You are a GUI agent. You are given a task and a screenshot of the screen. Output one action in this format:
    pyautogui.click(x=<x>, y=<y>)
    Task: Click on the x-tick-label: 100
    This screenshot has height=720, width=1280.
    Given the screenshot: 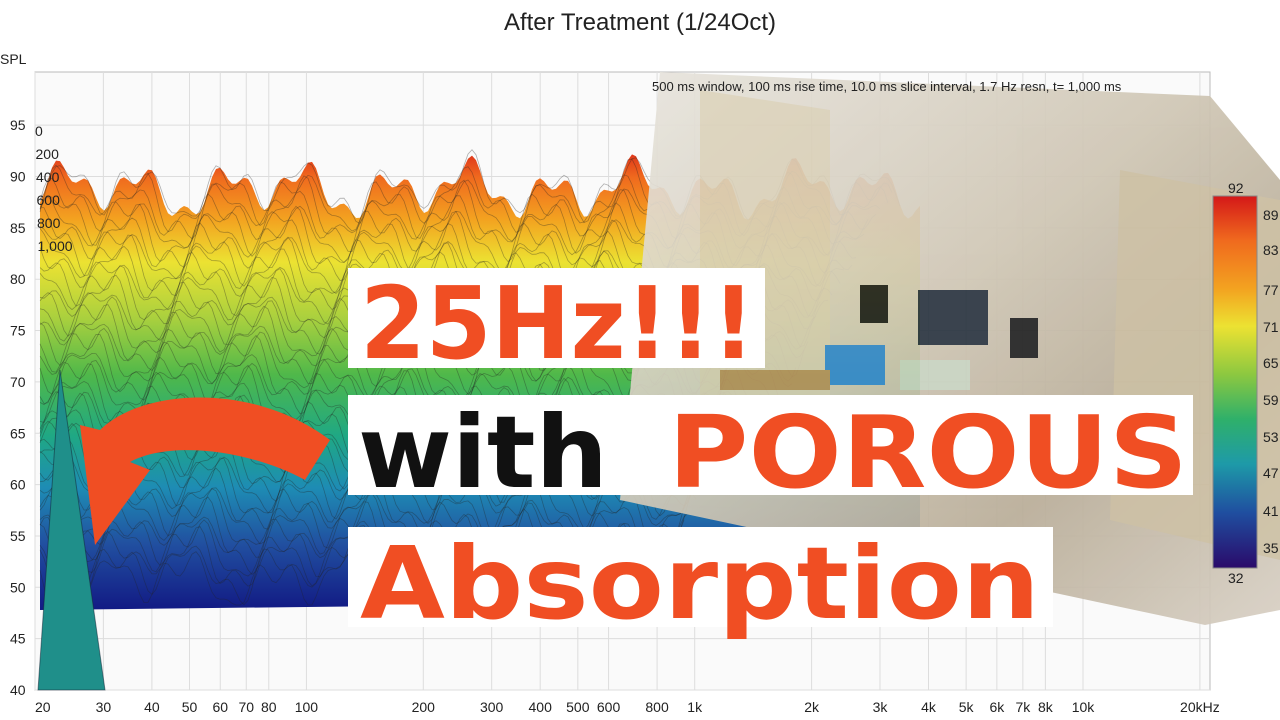 What is the action you would take?
    pyautogui.click(x=307, y=707)
    